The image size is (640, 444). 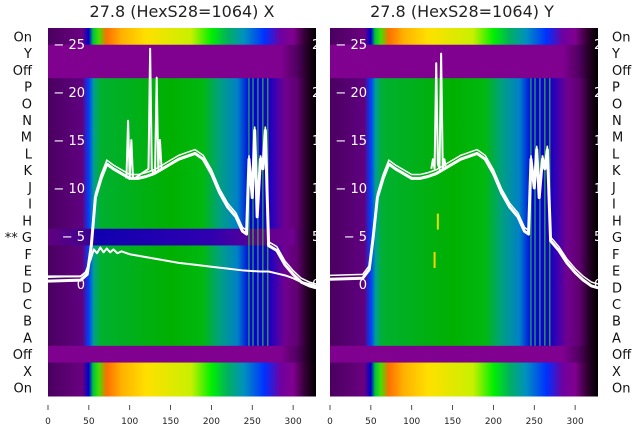 What do you see at coordinates (330, 422) in the screenshot?
I see `x-tick-label: 0` at bounding box center [330, 422].